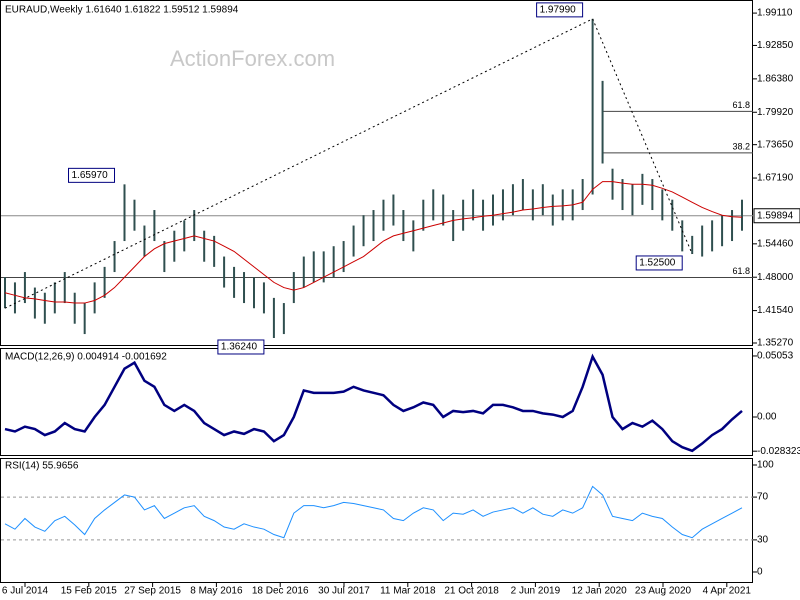 The height and width of the screenshot is (600, 800). What do you see at coordinates (775, 178) in the screenshot?
I see `y-tick-label: 1.67190` at bounding box center [775, 178].